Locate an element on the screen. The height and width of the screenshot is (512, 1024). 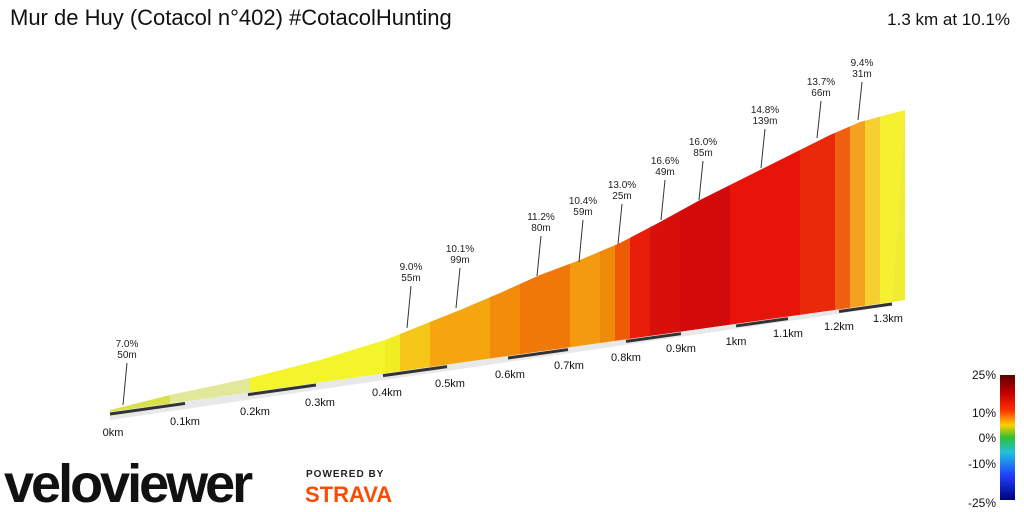
distance-label: 0.3km is located at coordinates (320, 403).